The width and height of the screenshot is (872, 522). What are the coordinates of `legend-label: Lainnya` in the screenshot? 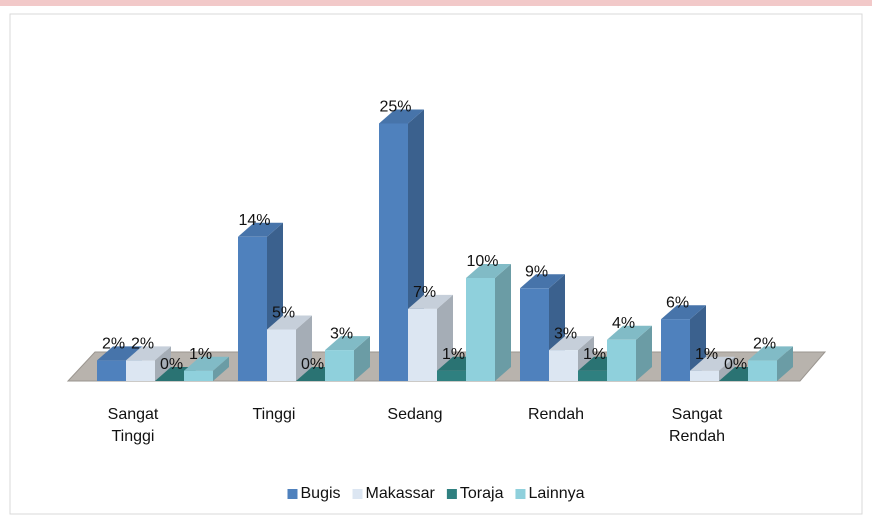 It's located at (556, 493).